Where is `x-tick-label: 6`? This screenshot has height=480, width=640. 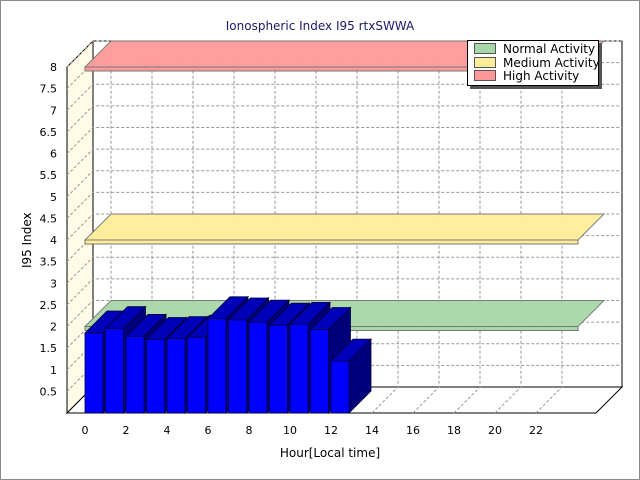 x-tick-label: 6 is located at coordinates (208, 430).